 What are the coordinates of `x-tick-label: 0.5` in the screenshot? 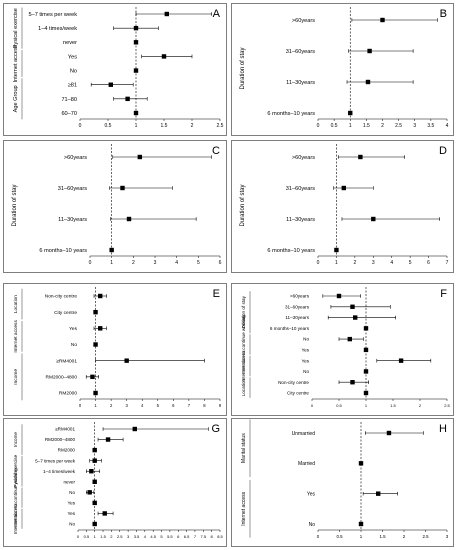 It's located at (339, 536).